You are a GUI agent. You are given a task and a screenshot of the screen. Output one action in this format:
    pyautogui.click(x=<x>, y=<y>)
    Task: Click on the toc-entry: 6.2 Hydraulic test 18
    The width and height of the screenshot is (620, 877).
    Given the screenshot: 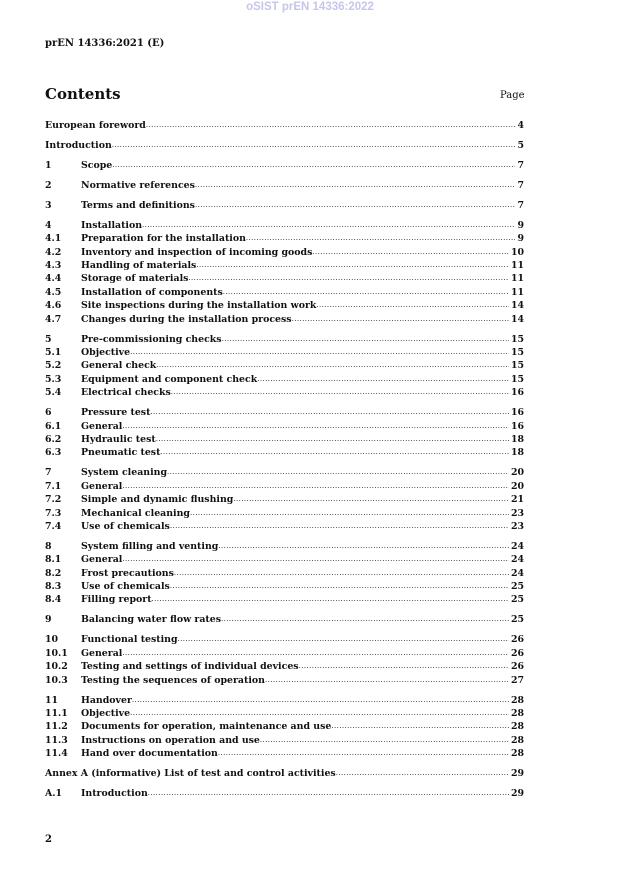 What is the action you would take?
    pyautogui.click(x=284, y=439)
    